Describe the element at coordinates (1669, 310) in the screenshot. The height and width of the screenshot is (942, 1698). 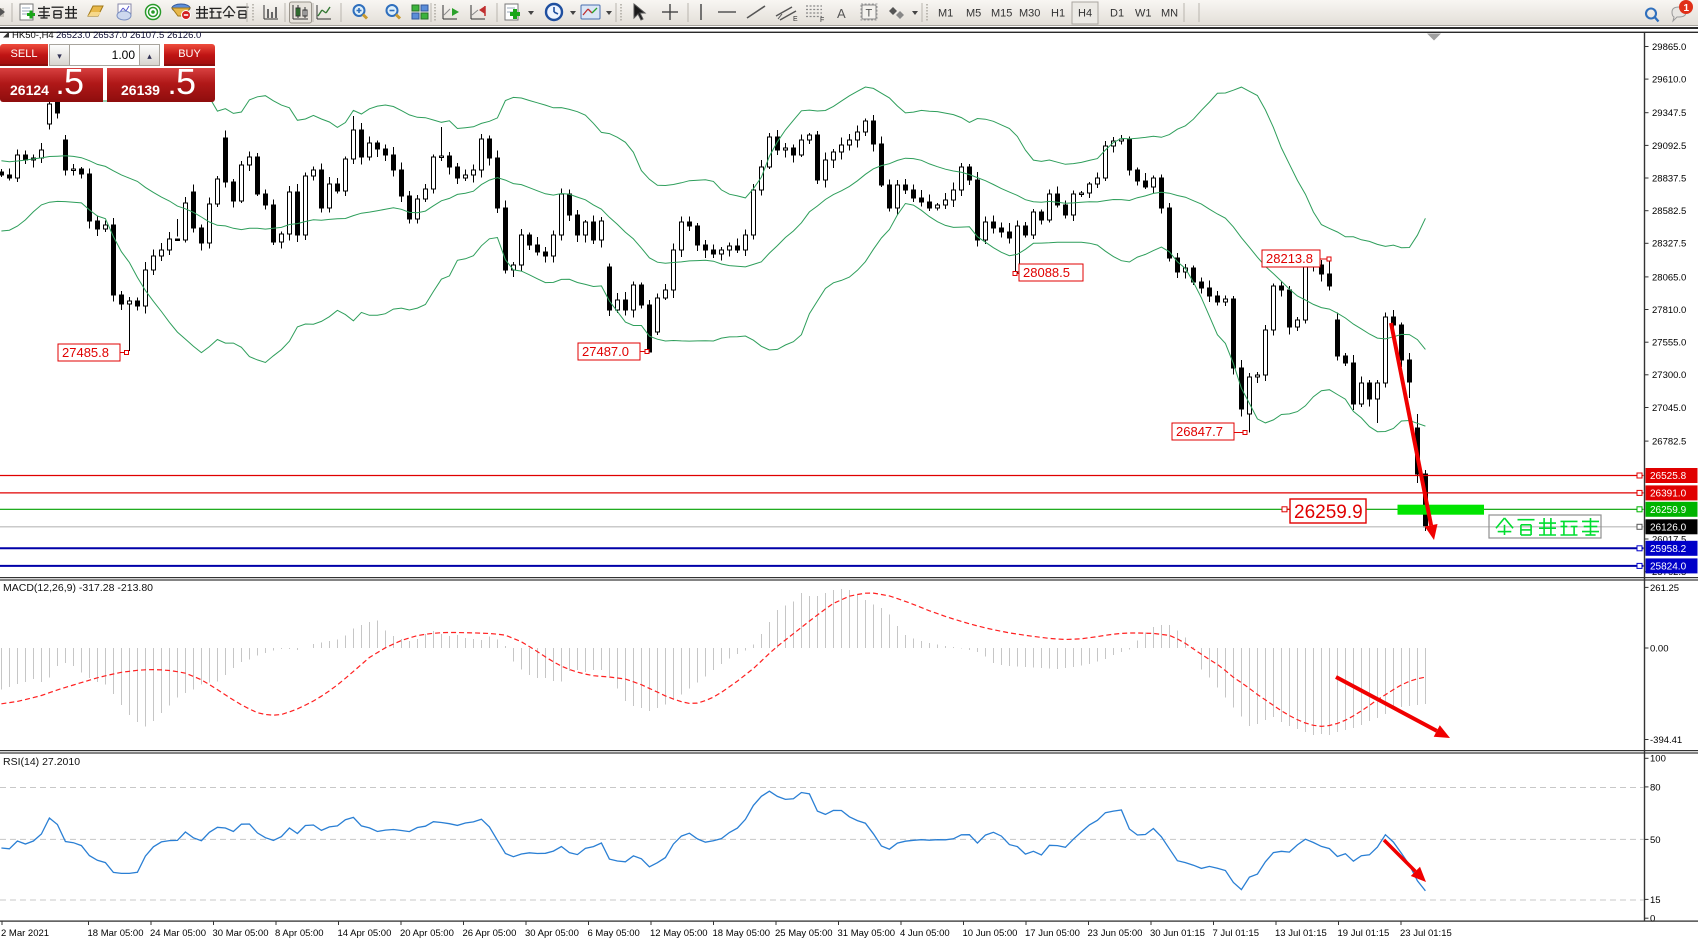
I see `svg-text: 27810.0` at that location.